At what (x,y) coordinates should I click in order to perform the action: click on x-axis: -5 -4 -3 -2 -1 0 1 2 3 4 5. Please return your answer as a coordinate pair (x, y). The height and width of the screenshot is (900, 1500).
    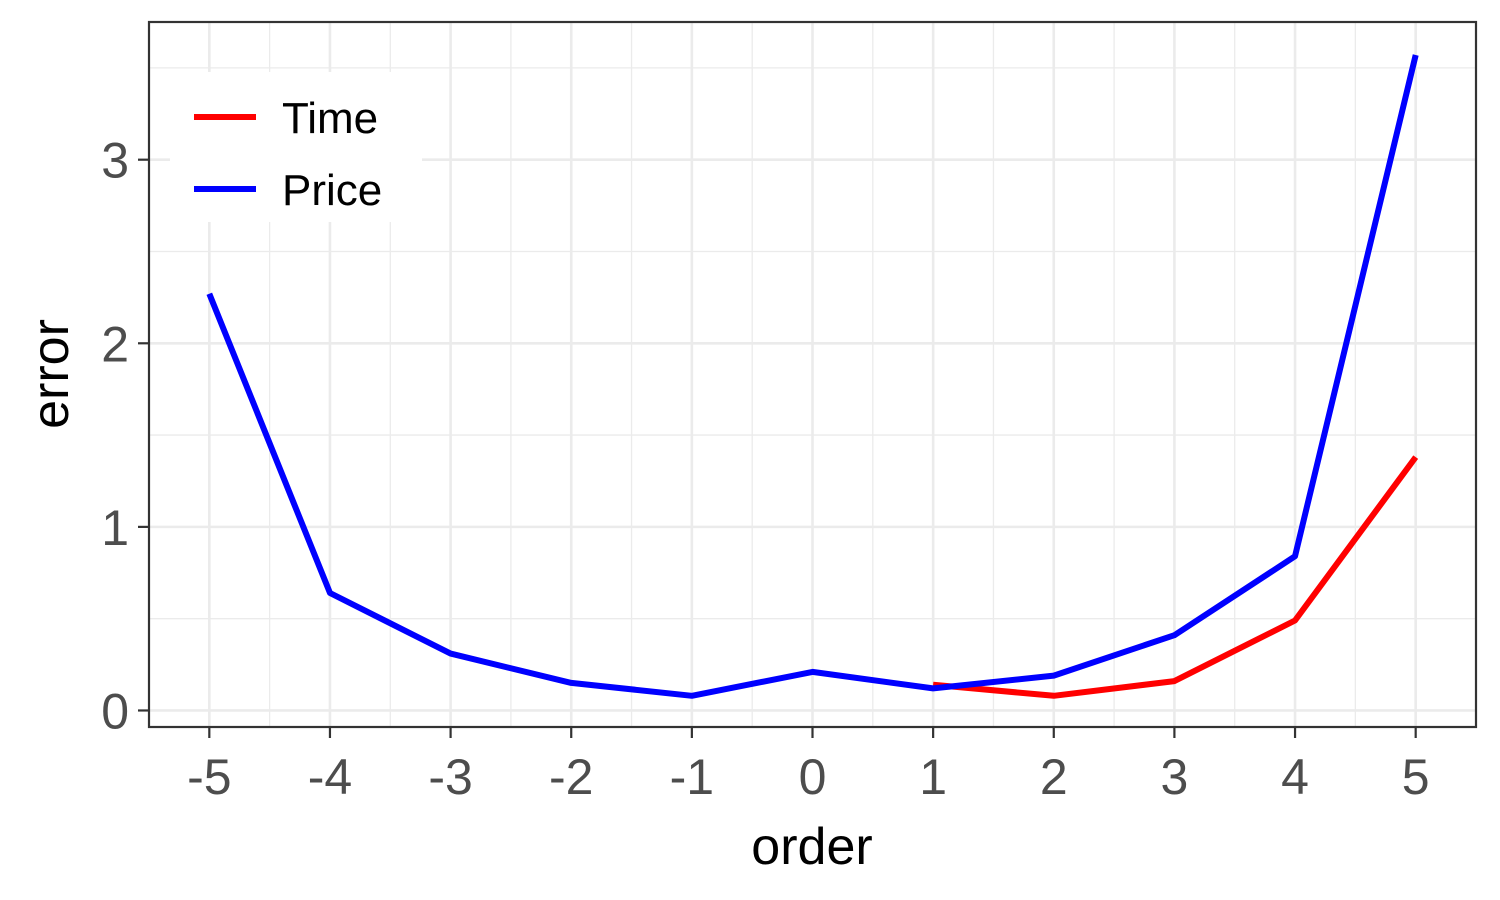
    Looking at the image, I should click on (808, 766).